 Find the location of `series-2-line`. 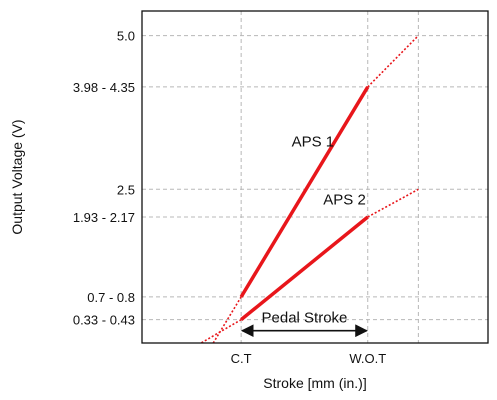

series-2-line is located at coordinates (304, 268).